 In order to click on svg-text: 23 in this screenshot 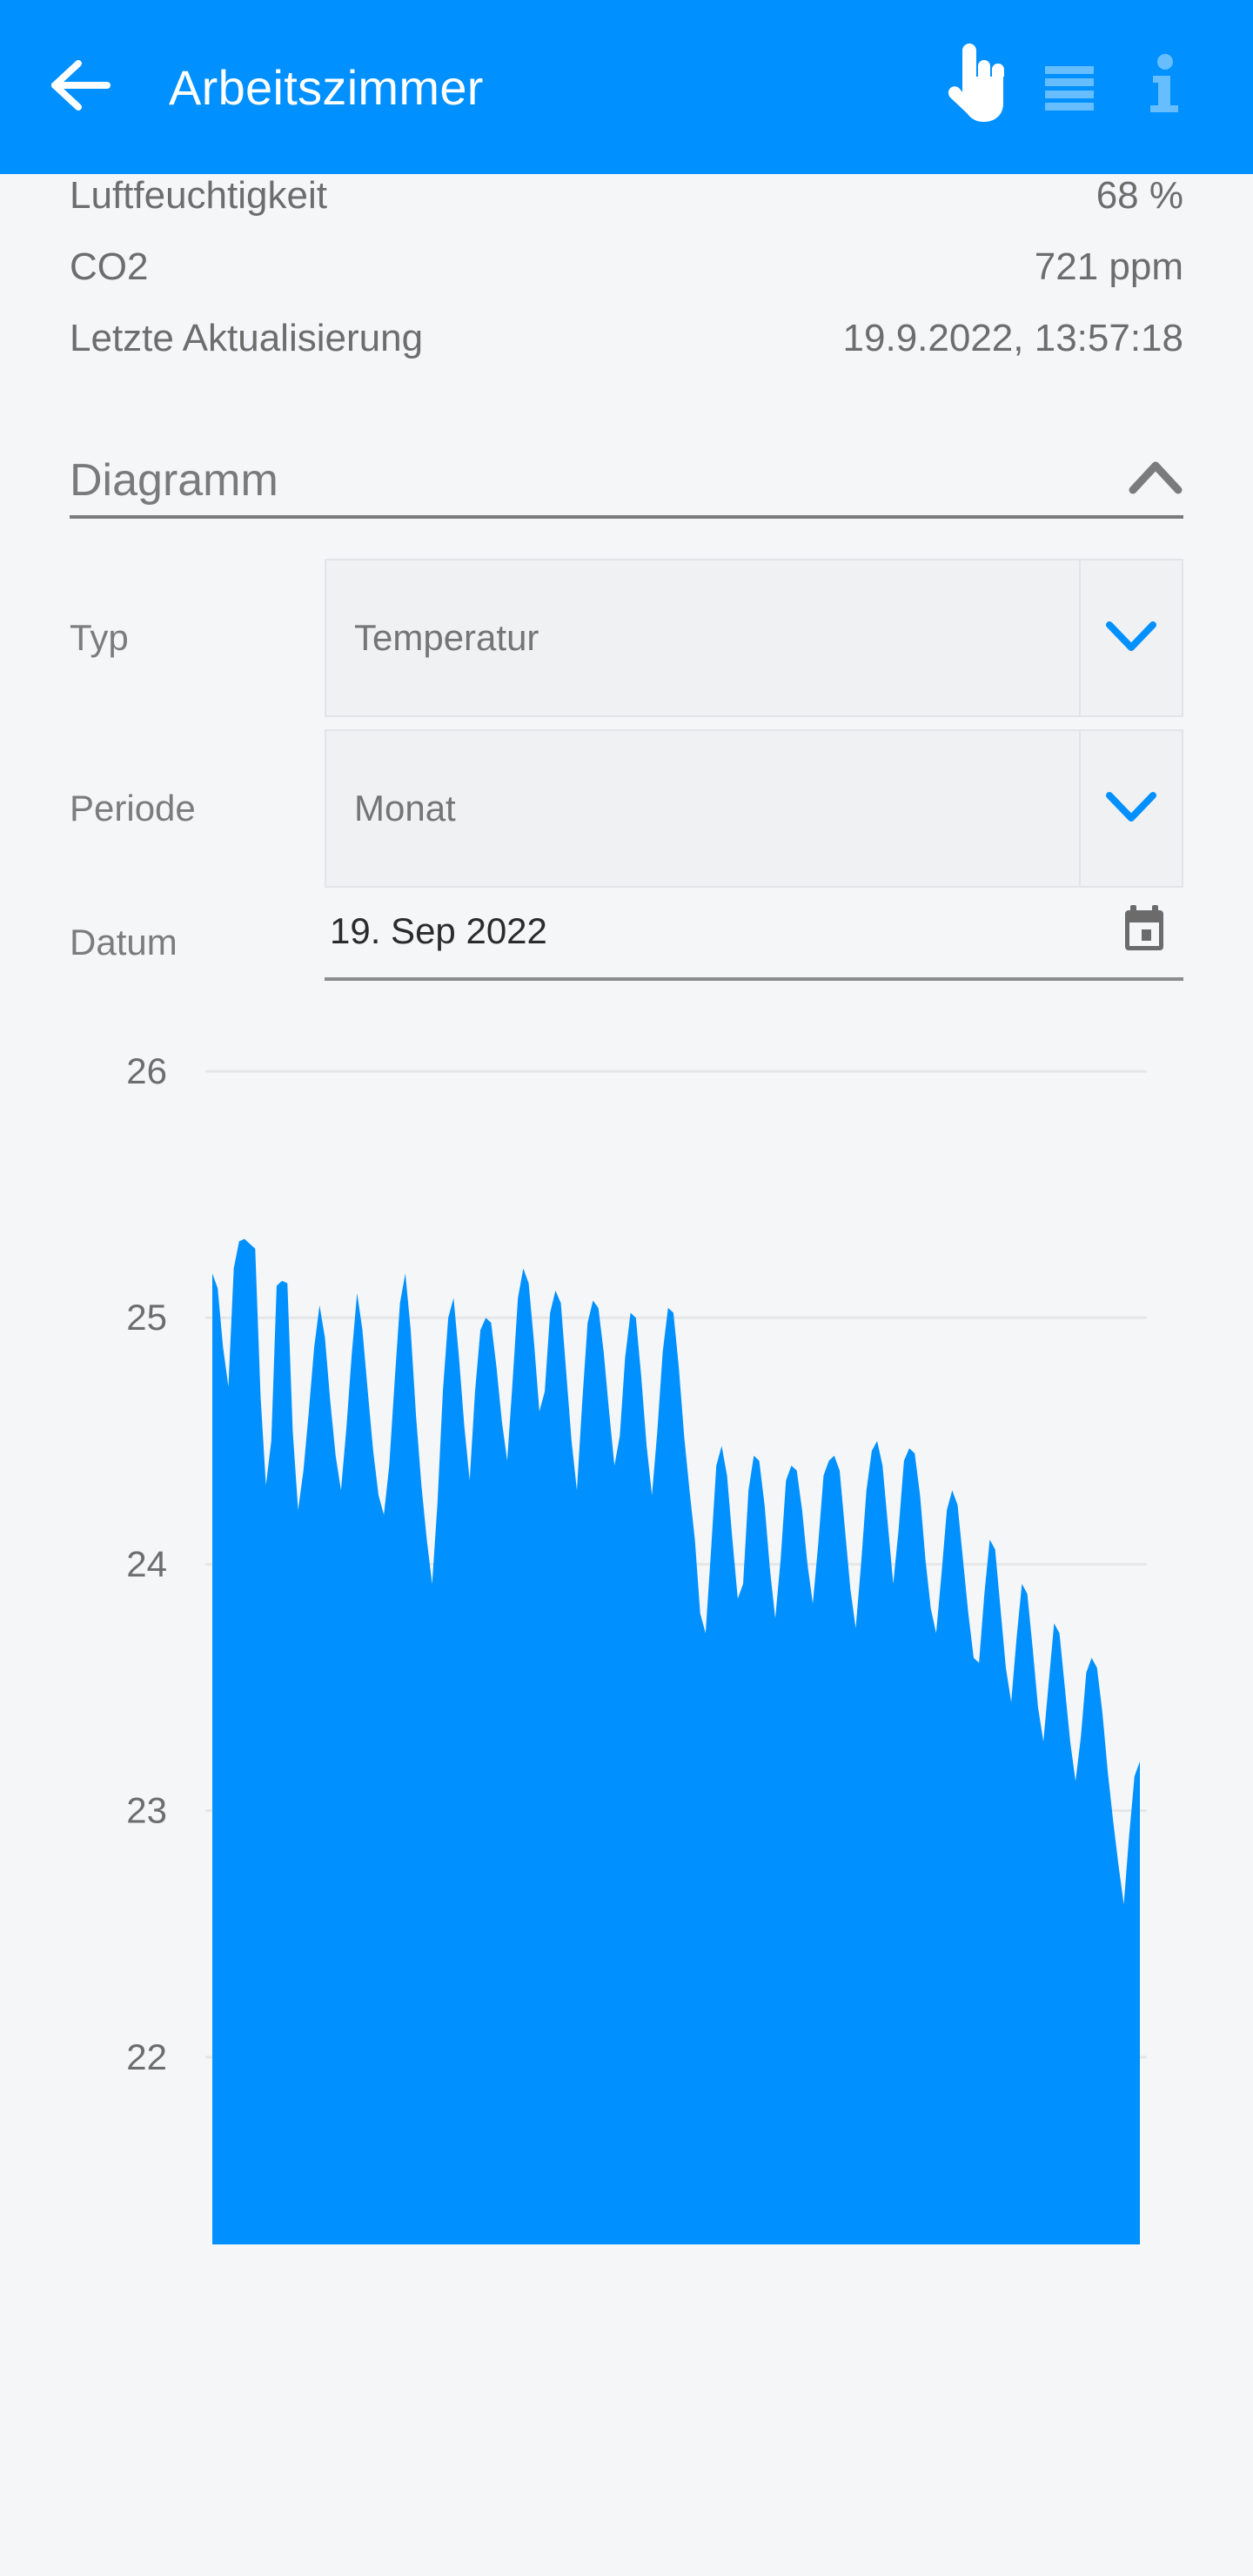, I will do `click(146, 1811)`.